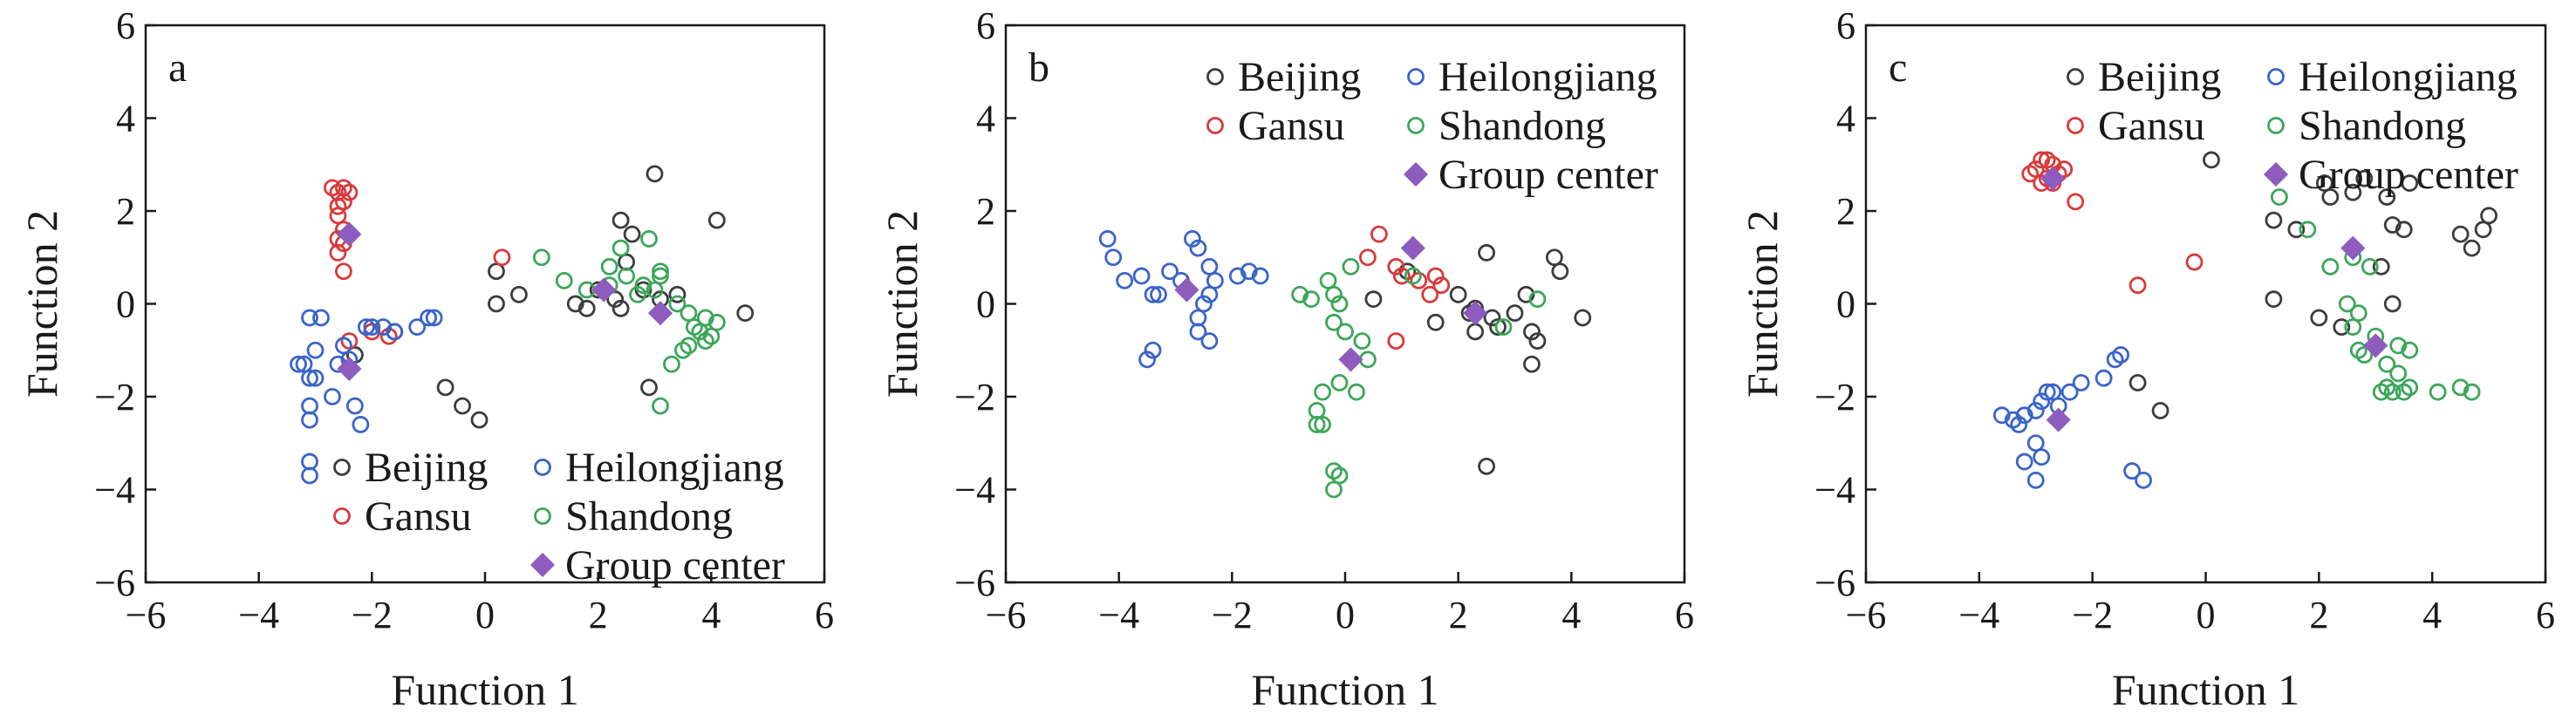 The width and height of the screenshot is (2576, 721). What do you see at coordinates (711, 615) in the screenshot?
I see `x-tick-label: 4` at bounding box center [711, 615].